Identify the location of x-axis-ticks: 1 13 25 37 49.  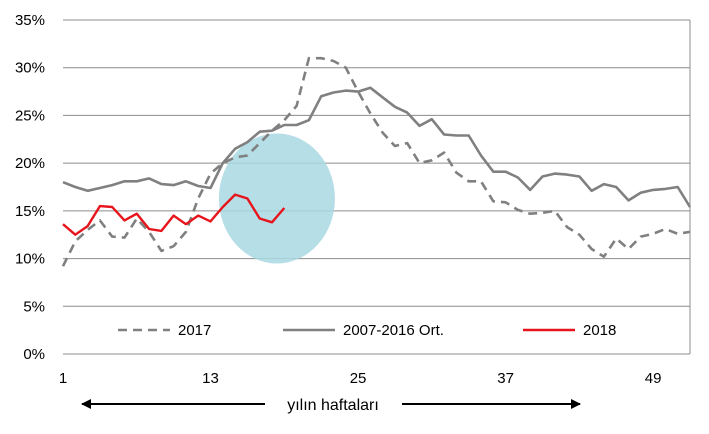
(360, 378).